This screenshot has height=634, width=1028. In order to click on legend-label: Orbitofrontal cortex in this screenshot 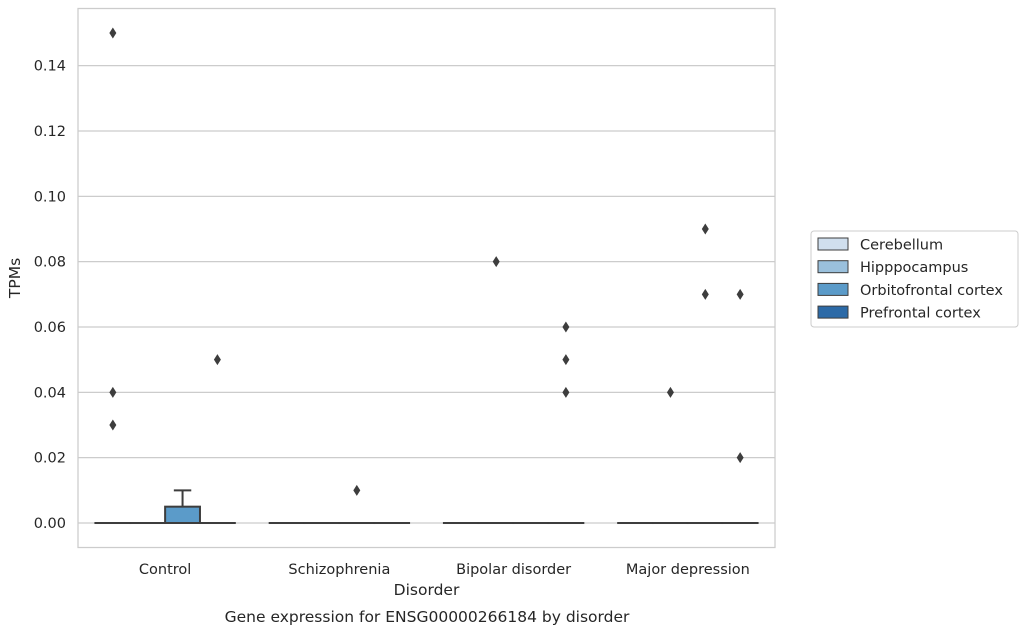, I will do `click(931, 291)`.